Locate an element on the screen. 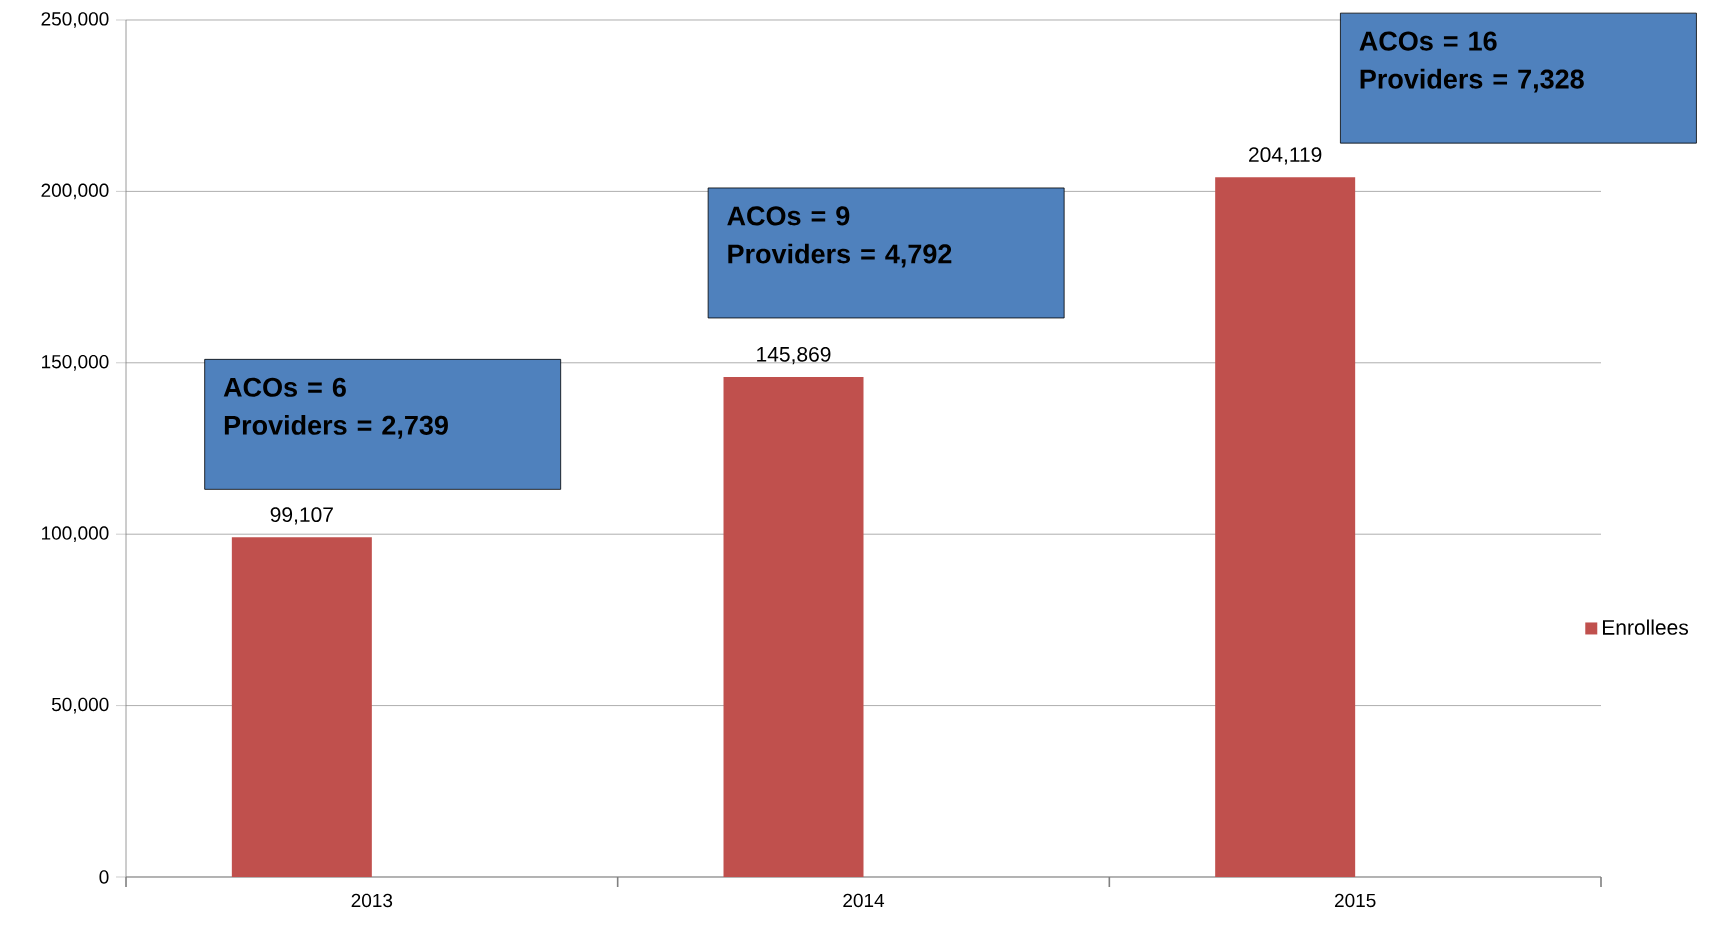  x-tick-label: 2014 is located at coordinates (864, 900).